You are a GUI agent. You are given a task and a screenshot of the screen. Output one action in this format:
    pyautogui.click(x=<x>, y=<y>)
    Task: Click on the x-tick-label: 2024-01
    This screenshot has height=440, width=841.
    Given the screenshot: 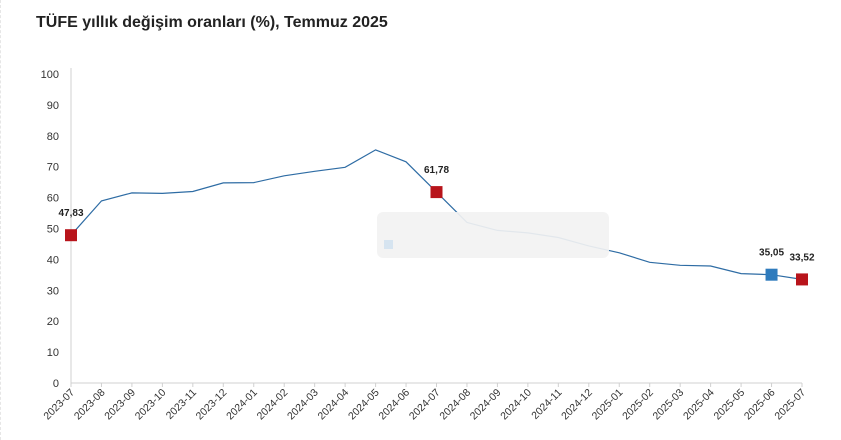 What is the action you would take?
    pyautogui.click(x=242, y=405)
    